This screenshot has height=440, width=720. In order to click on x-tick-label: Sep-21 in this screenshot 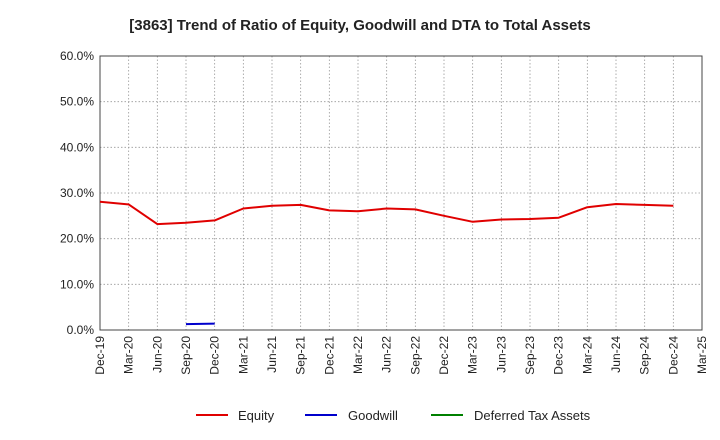, I will do `click(301, 355)`.